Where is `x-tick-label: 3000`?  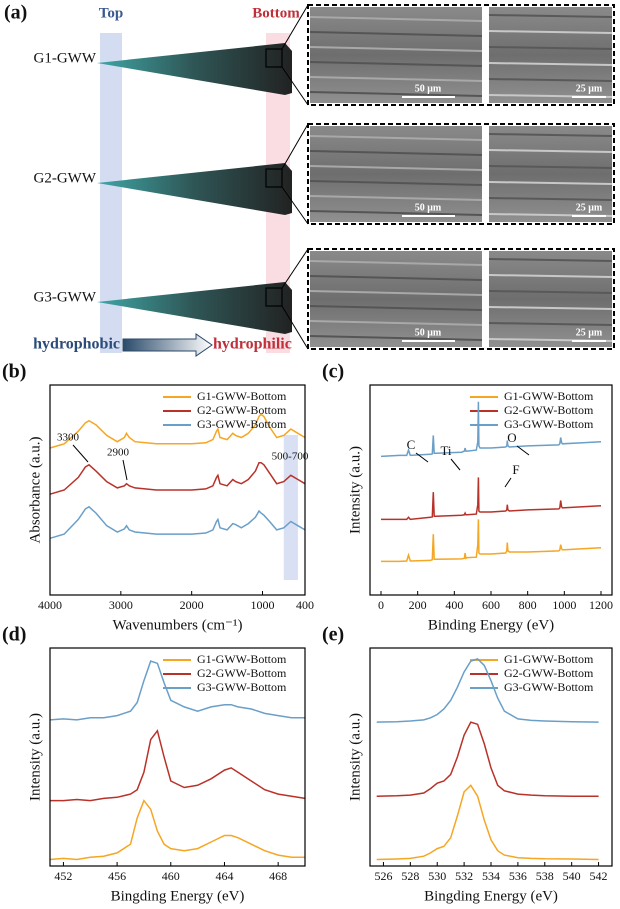 x-tick-label: 3000 is located at coordinates (121, 605).